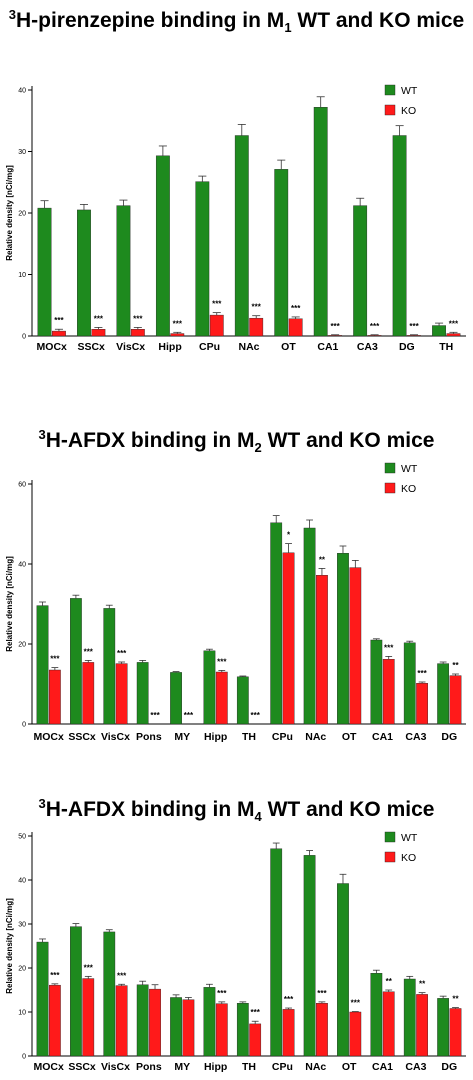  What do you see at coordinates (209, 347) in the screenshot?
I see `x-tick-label: CPu` at bounding box center [209, 347].